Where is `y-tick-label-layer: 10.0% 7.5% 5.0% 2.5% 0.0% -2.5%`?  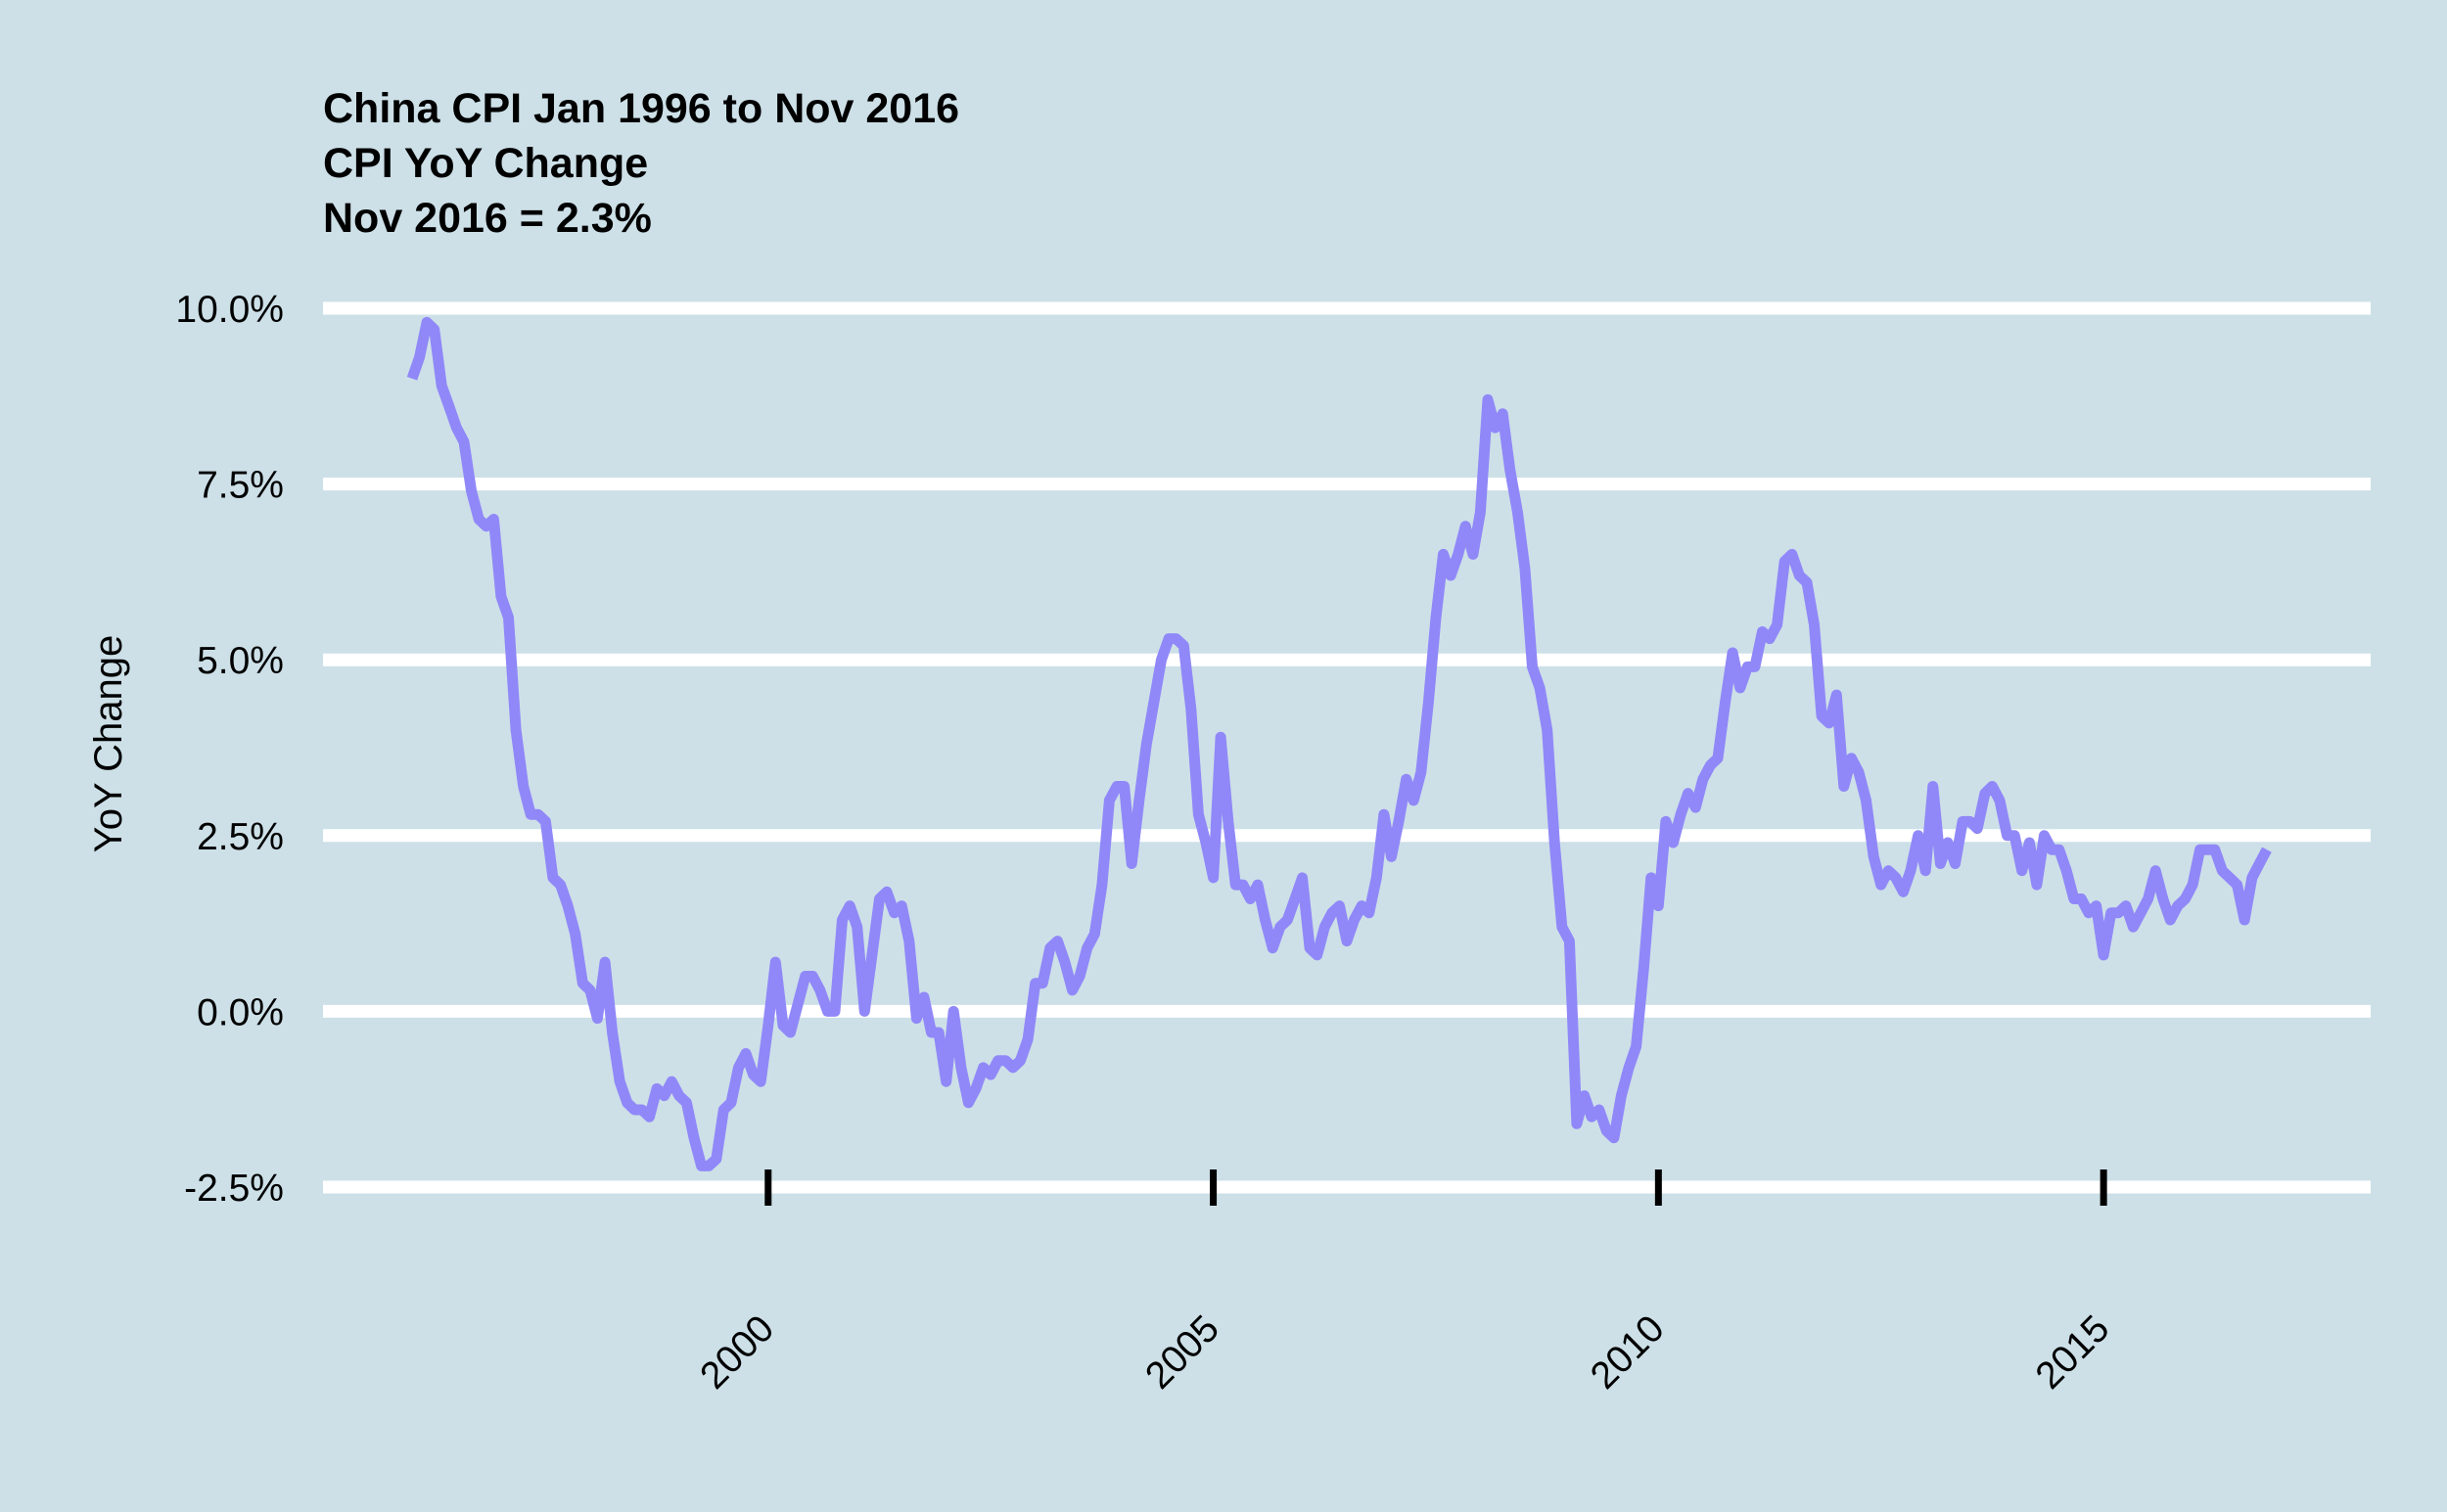
y-tick-label-layer: 10.0% 7.5% 5.0% 2.5% 0.0% -2.5% is located at coordinates (230, 749).